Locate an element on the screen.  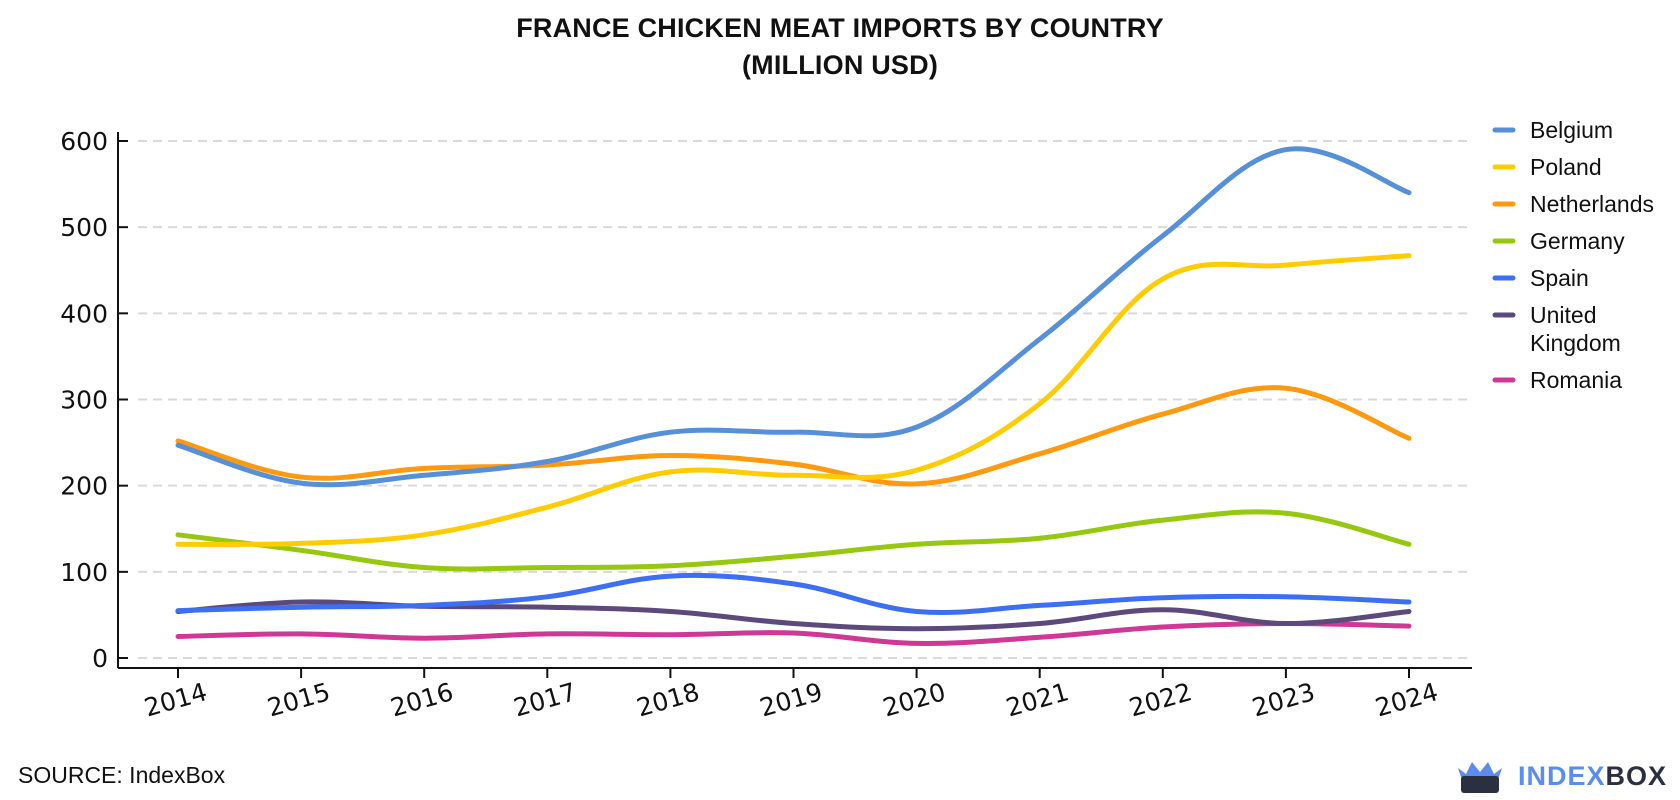
indexbox-logo: INDEXBOX is located at coordinates (1561, 776).